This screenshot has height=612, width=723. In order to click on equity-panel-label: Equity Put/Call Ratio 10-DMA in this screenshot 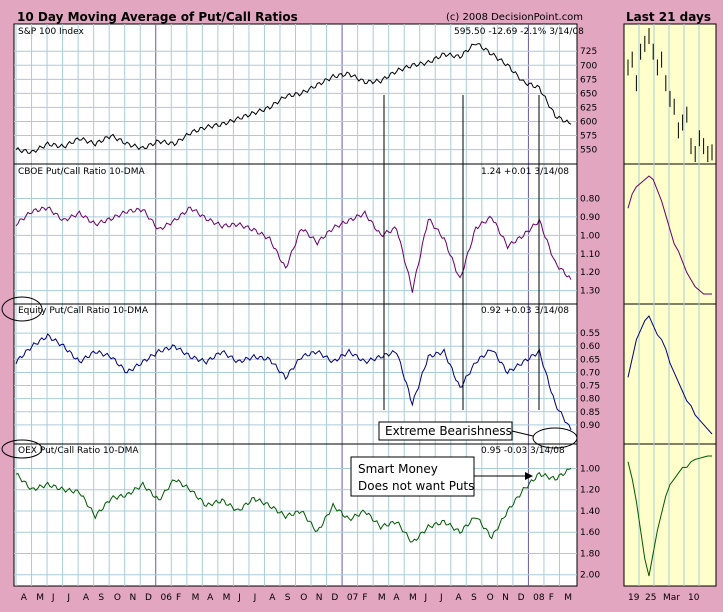, I will do `click(83, 311)`.